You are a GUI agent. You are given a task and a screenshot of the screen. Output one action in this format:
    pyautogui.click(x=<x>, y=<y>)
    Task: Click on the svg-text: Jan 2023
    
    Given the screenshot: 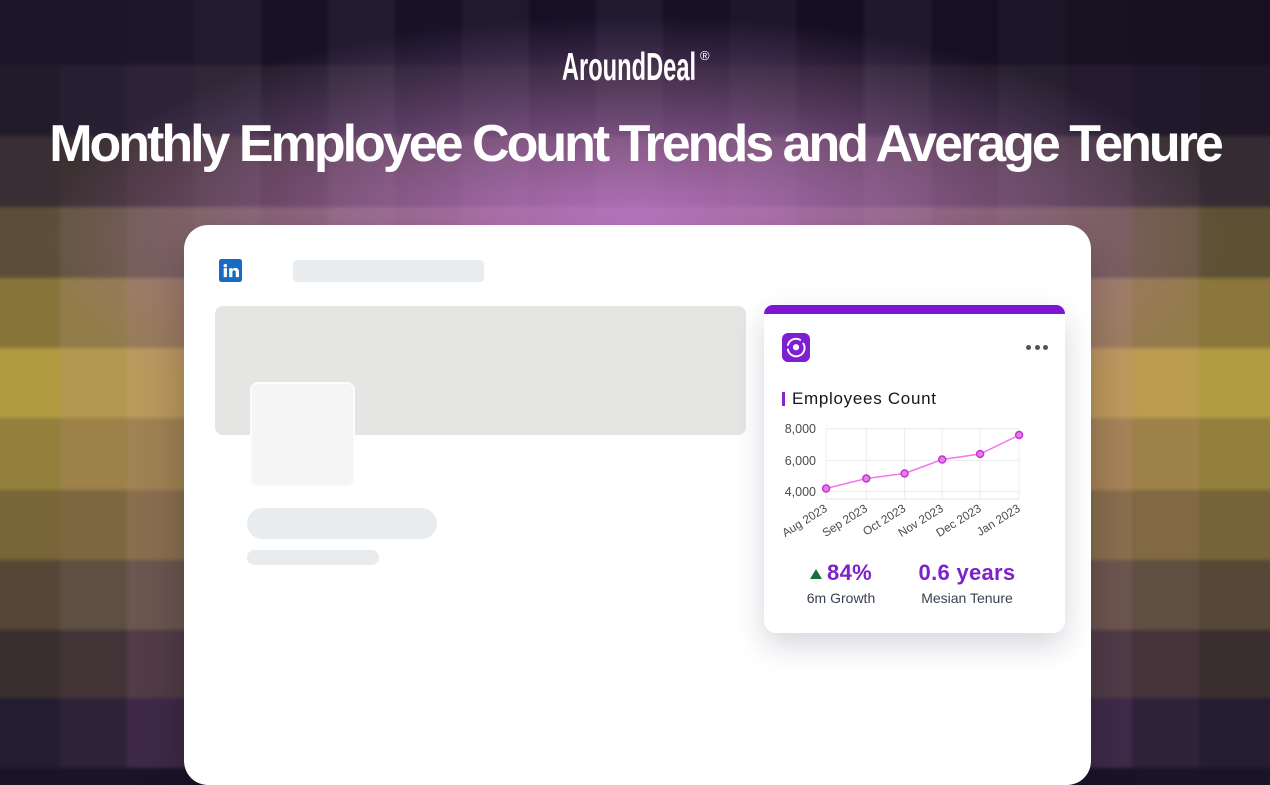 What is the action you would take?
    pyautogui.click(x=998, y=520)
    